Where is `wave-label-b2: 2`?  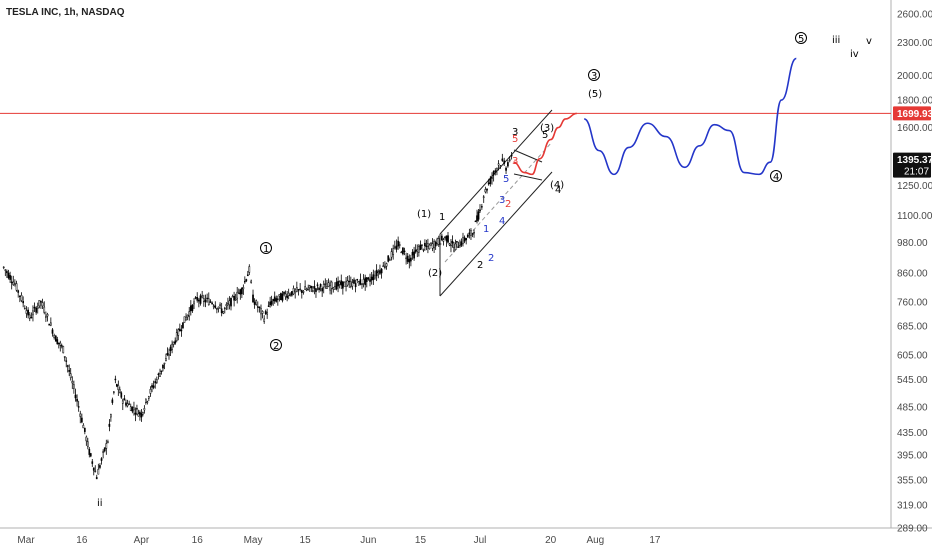 wave-label-b2: 2 is located at coordinates (480, 265).